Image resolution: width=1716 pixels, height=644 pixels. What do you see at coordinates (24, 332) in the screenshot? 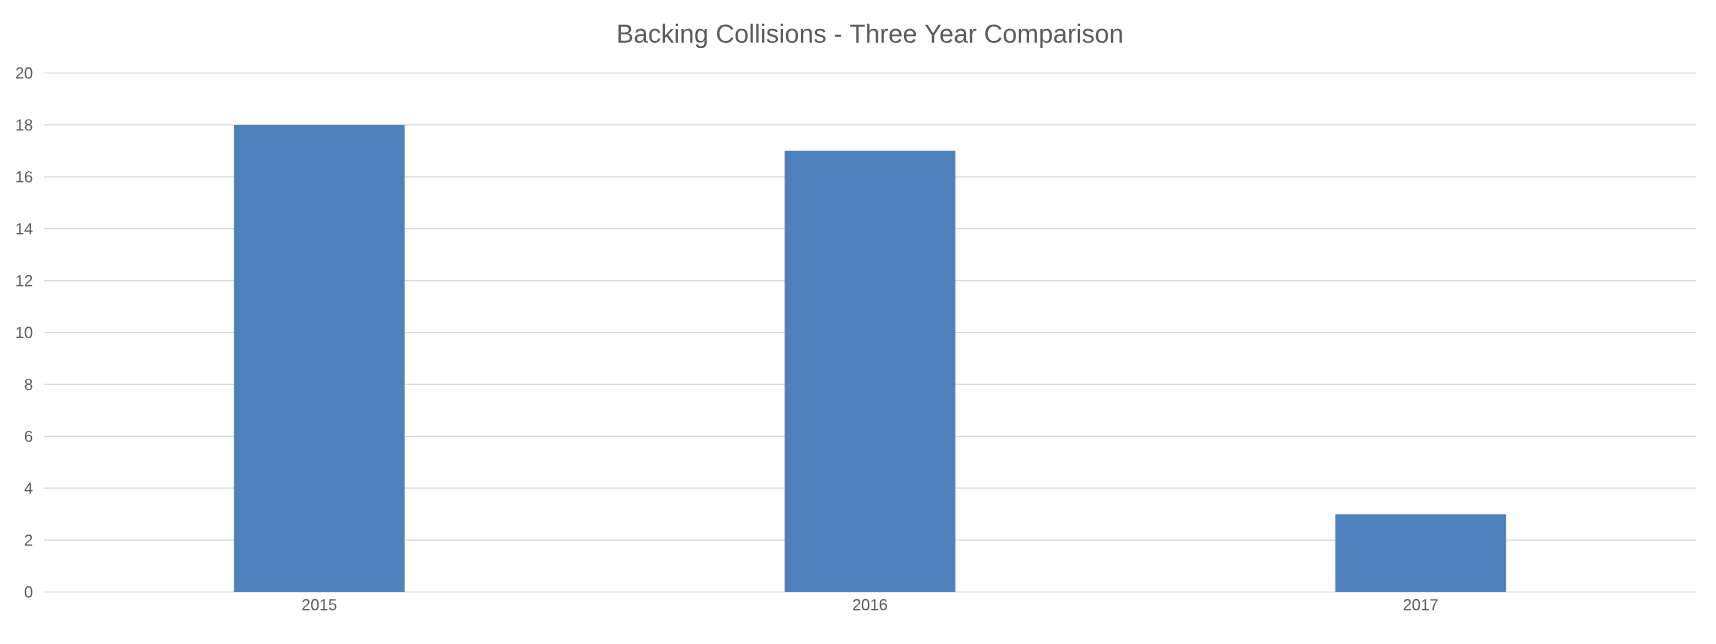
I see `y-tick-label: 10` at bounding box center [24, 332].